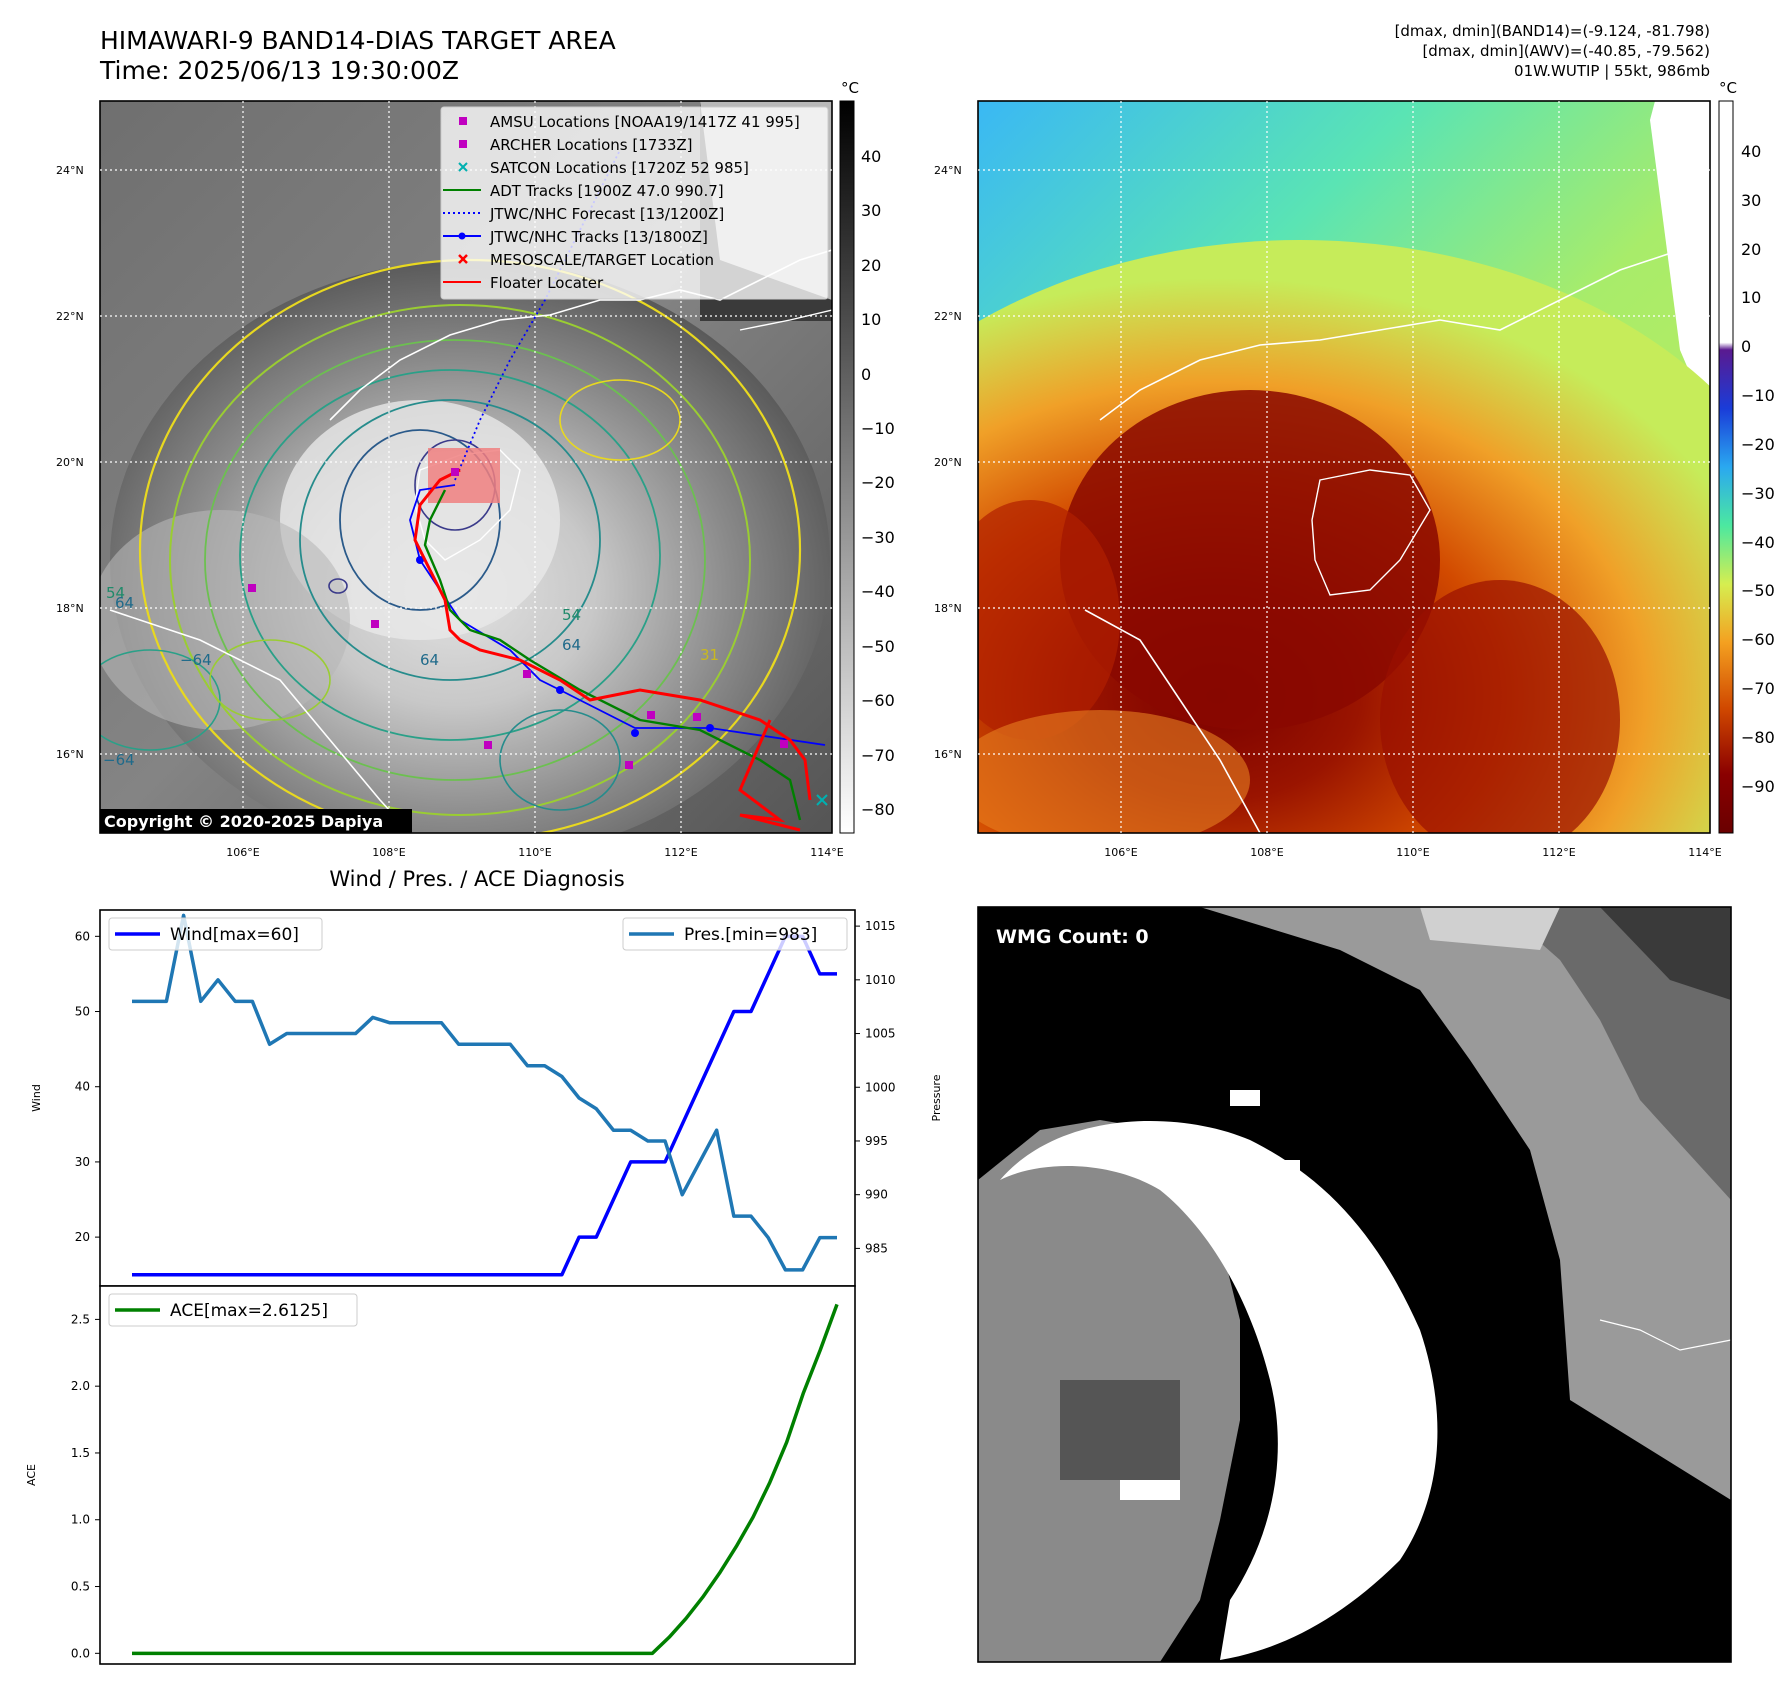 This screenshot has height=1690, width=1792. Describe the element at coordinates (876, 1195) in the screenshot. I see `pres-tick-label: 990` at that location.